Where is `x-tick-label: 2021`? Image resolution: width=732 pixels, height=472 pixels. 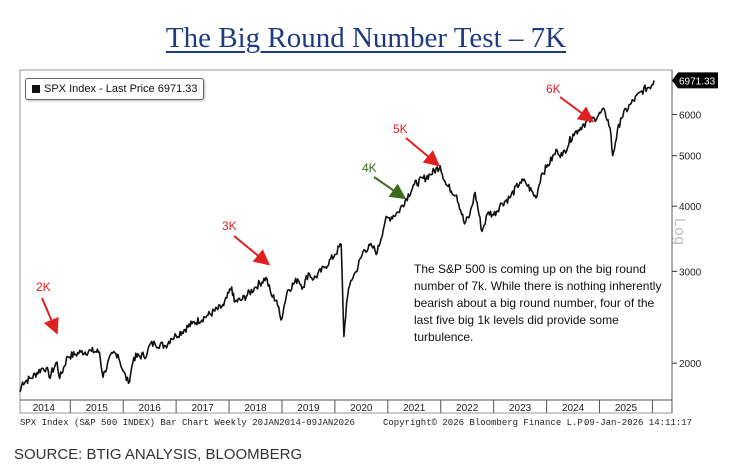
x-tick-label: 2021 is located at coordinates (414, 408).